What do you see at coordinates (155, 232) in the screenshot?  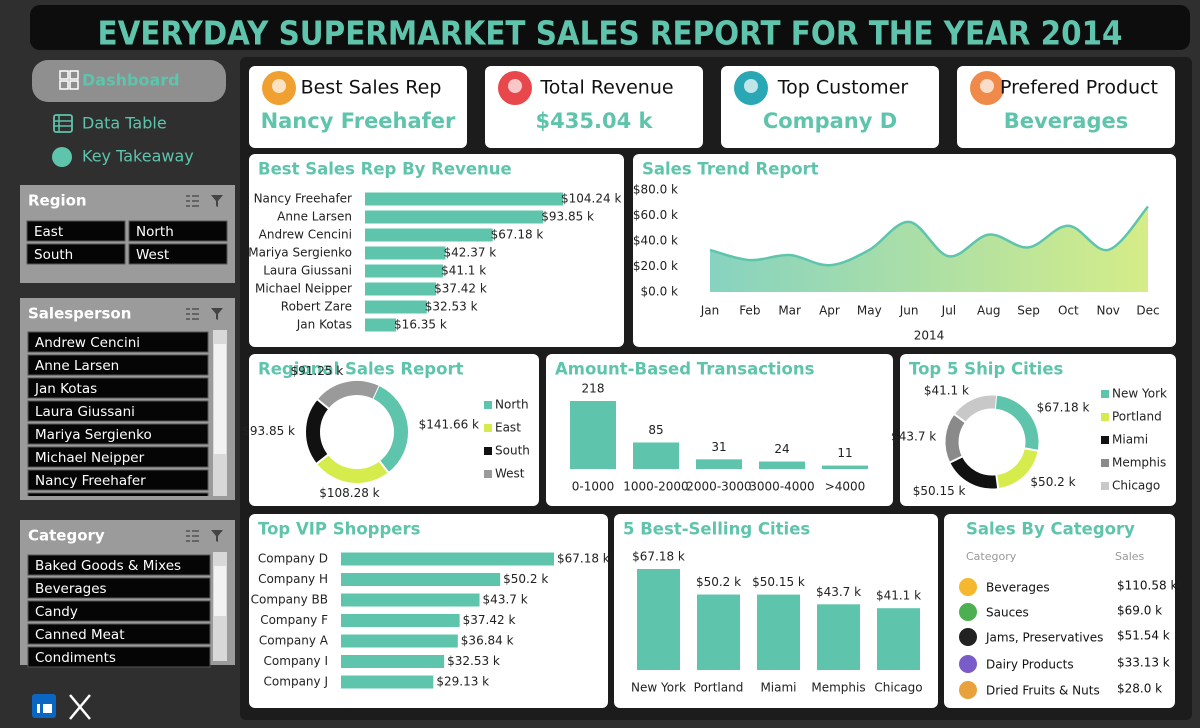 I see `slicer-item-label: North` at bounding box center [155, 232].